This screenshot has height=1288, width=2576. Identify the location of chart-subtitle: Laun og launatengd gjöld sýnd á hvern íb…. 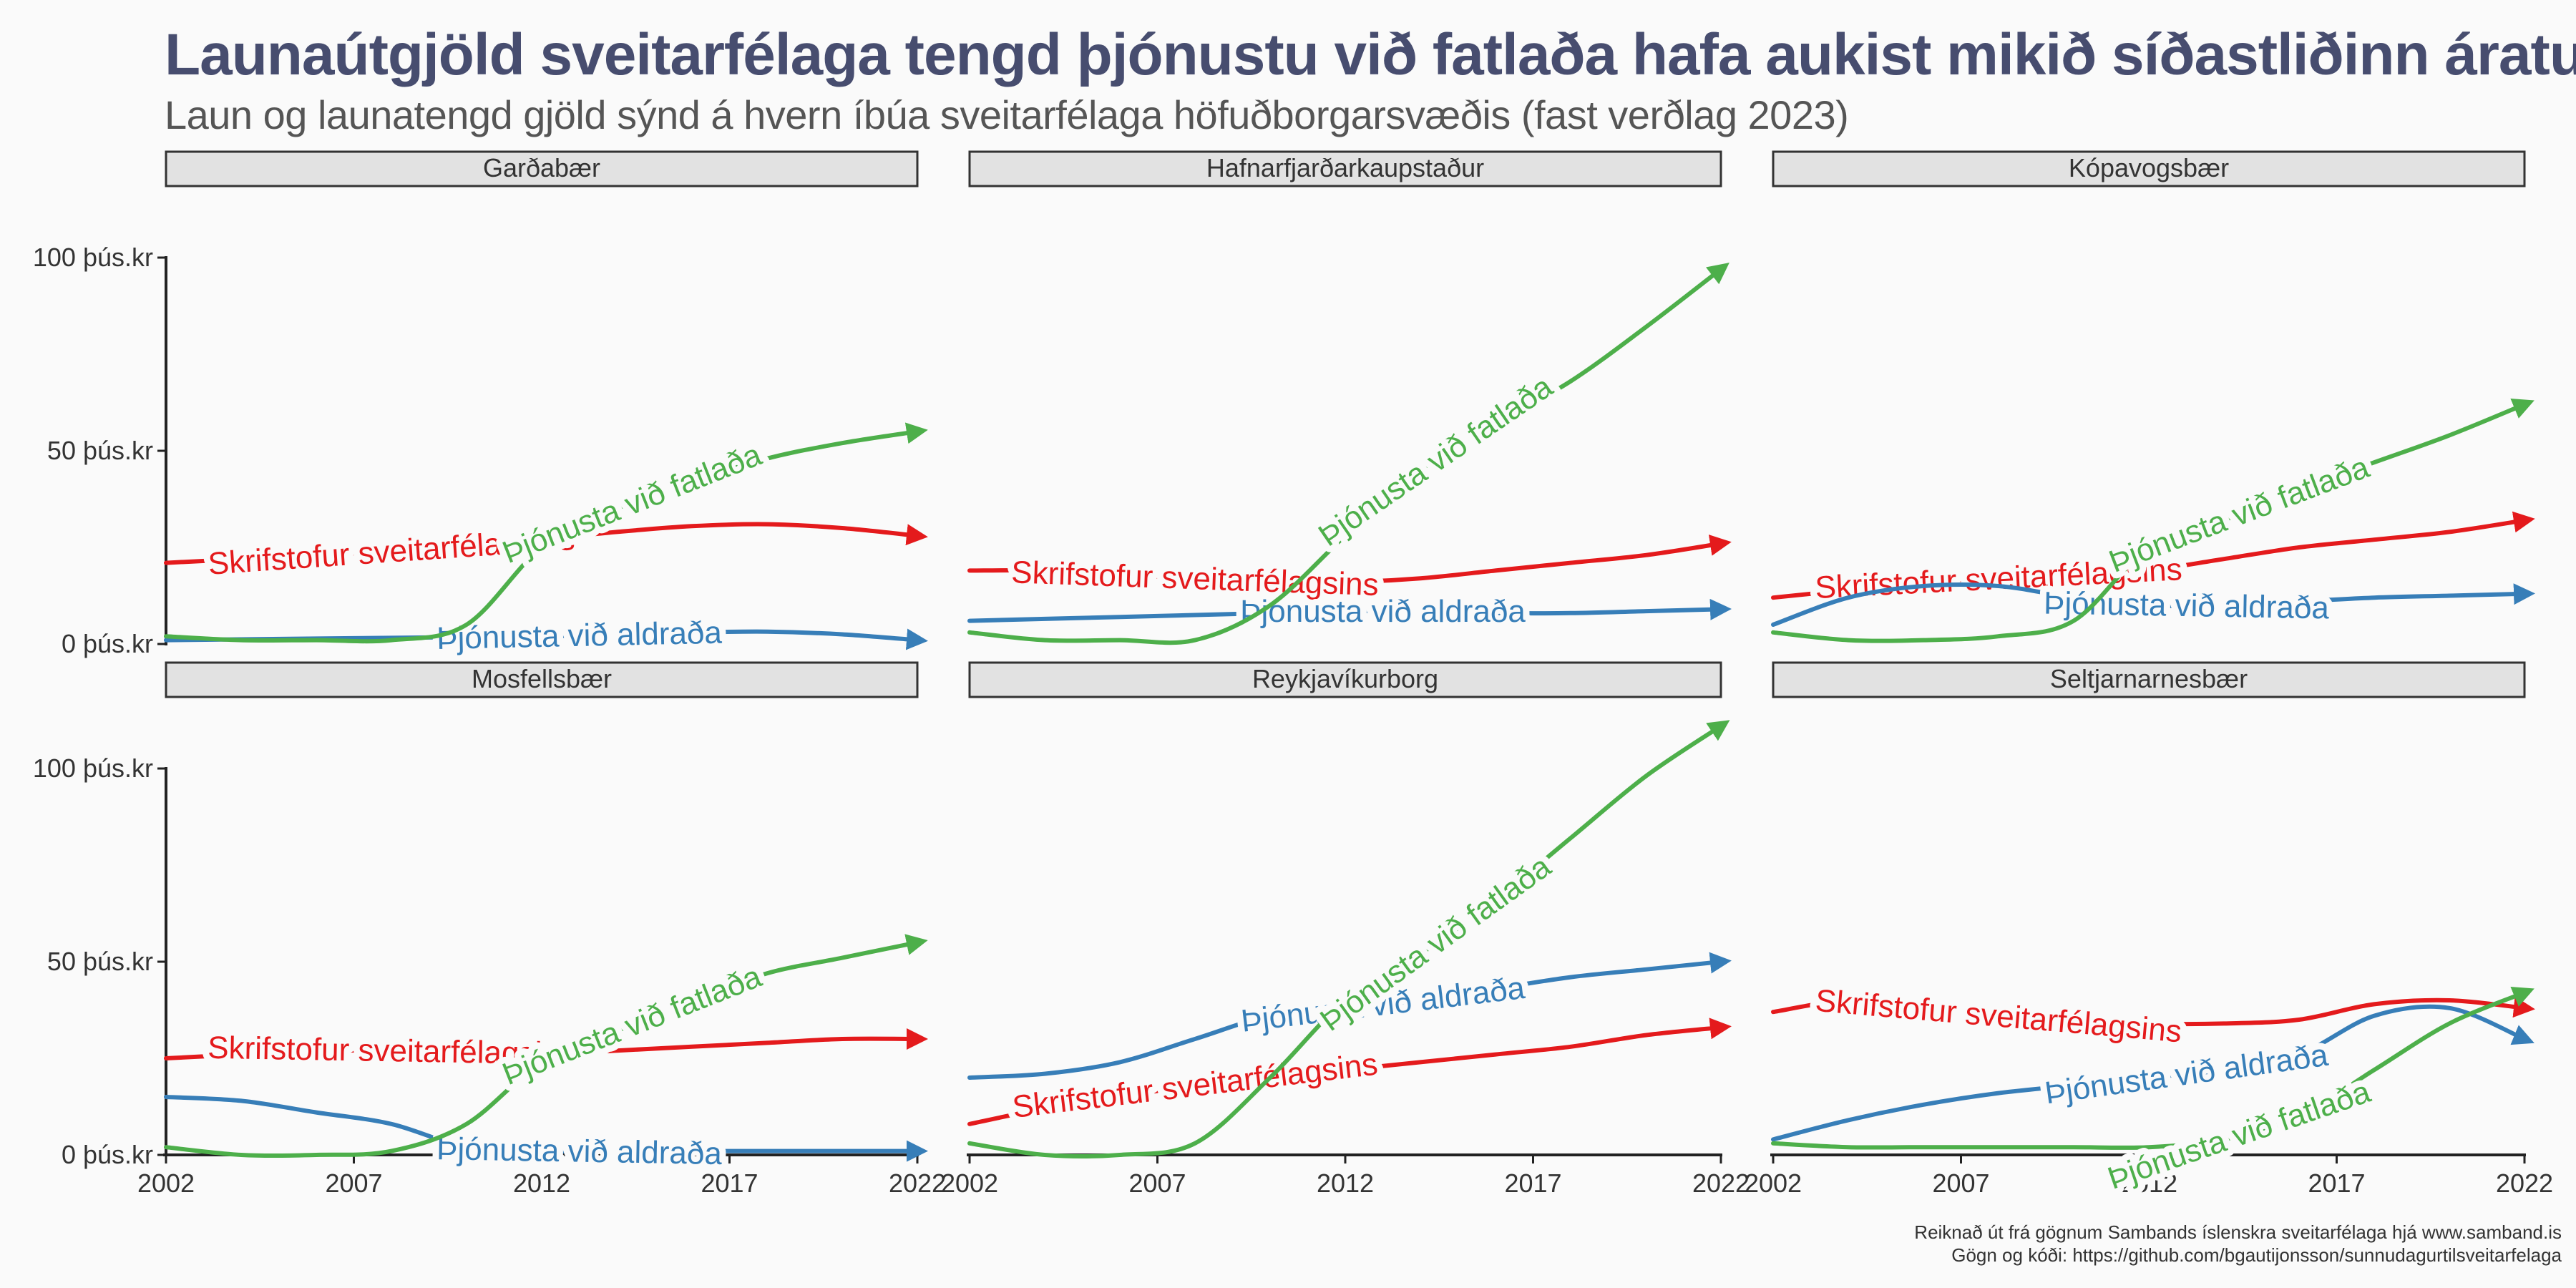
(1007, 114).